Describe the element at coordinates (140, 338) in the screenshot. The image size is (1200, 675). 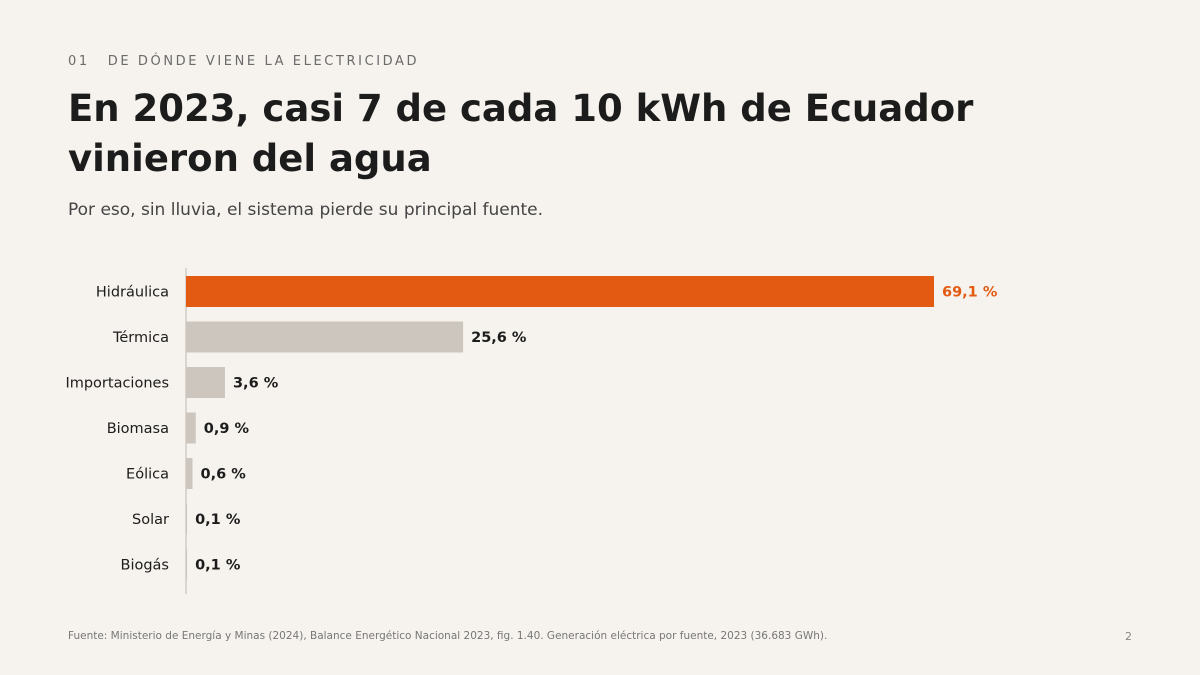
I see `category-label: Térmica` at that location.